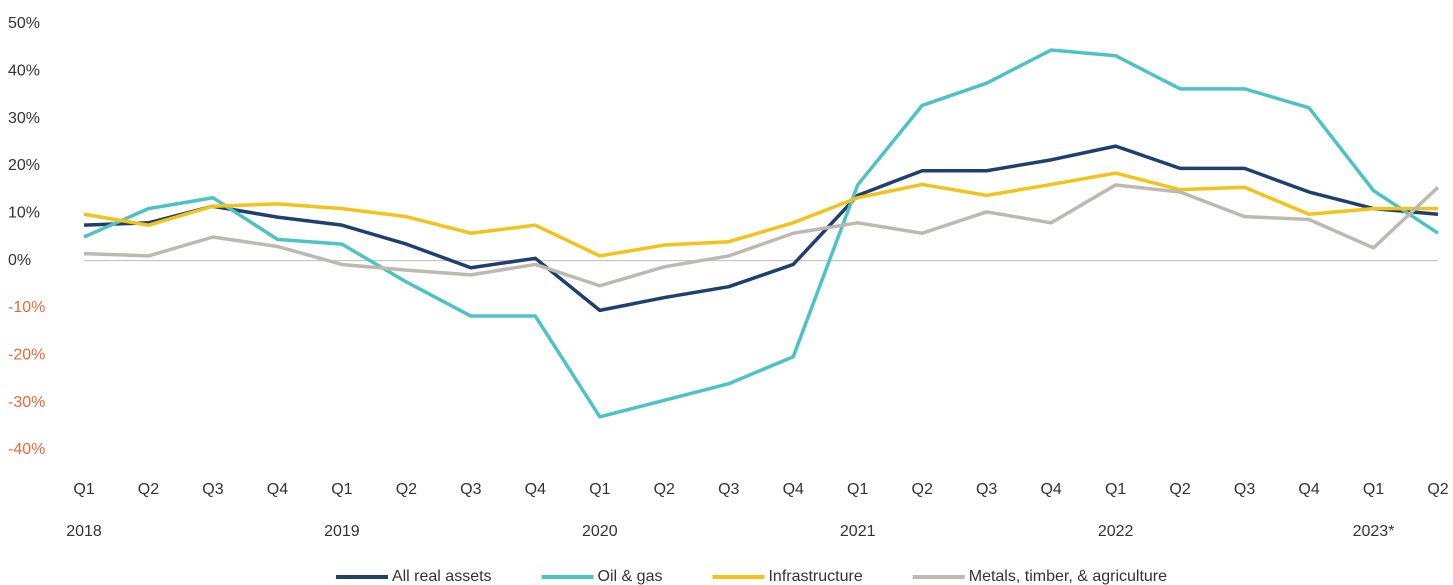 This screenshot has height=585, width=1453. I want to click on legend-label: Oil & gas, so click(630, 576).